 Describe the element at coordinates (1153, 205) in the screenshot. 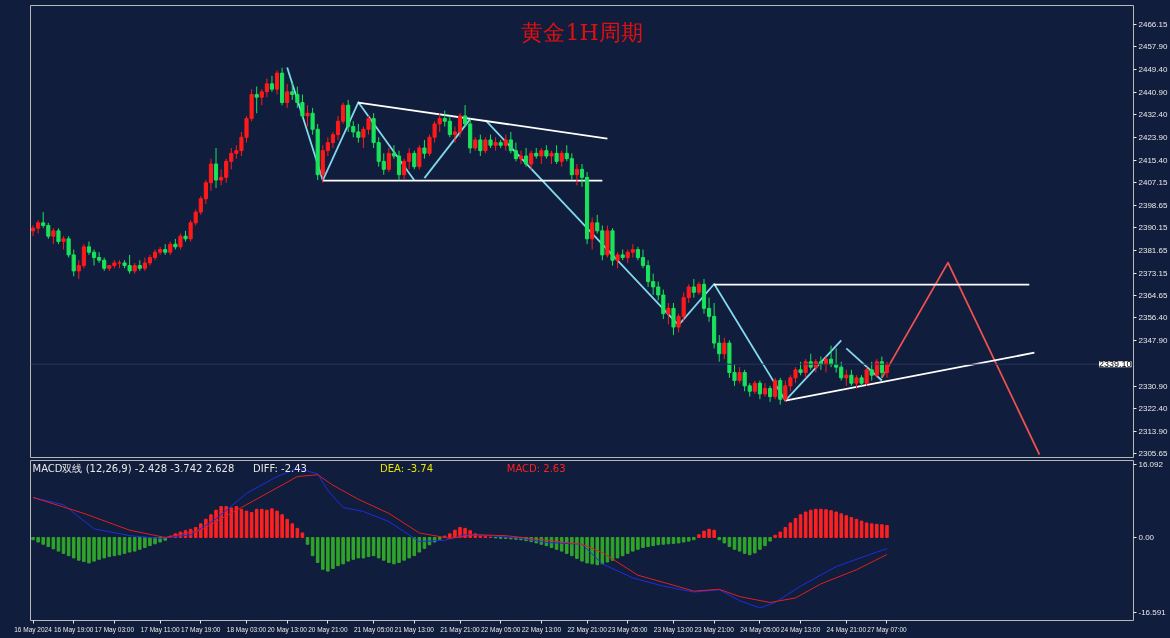

I see `y-tick-label: 2398.65` at that location.